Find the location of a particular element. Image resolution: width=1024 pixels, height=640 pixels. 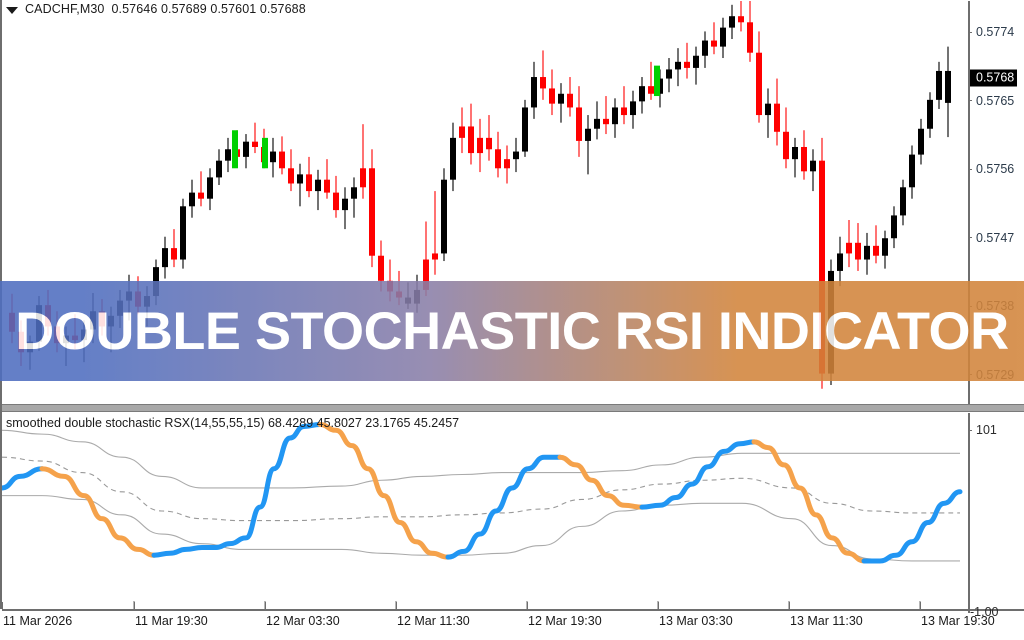

indicator-tick-bottom-label: -1.00 is located at coordinates (984, 611).